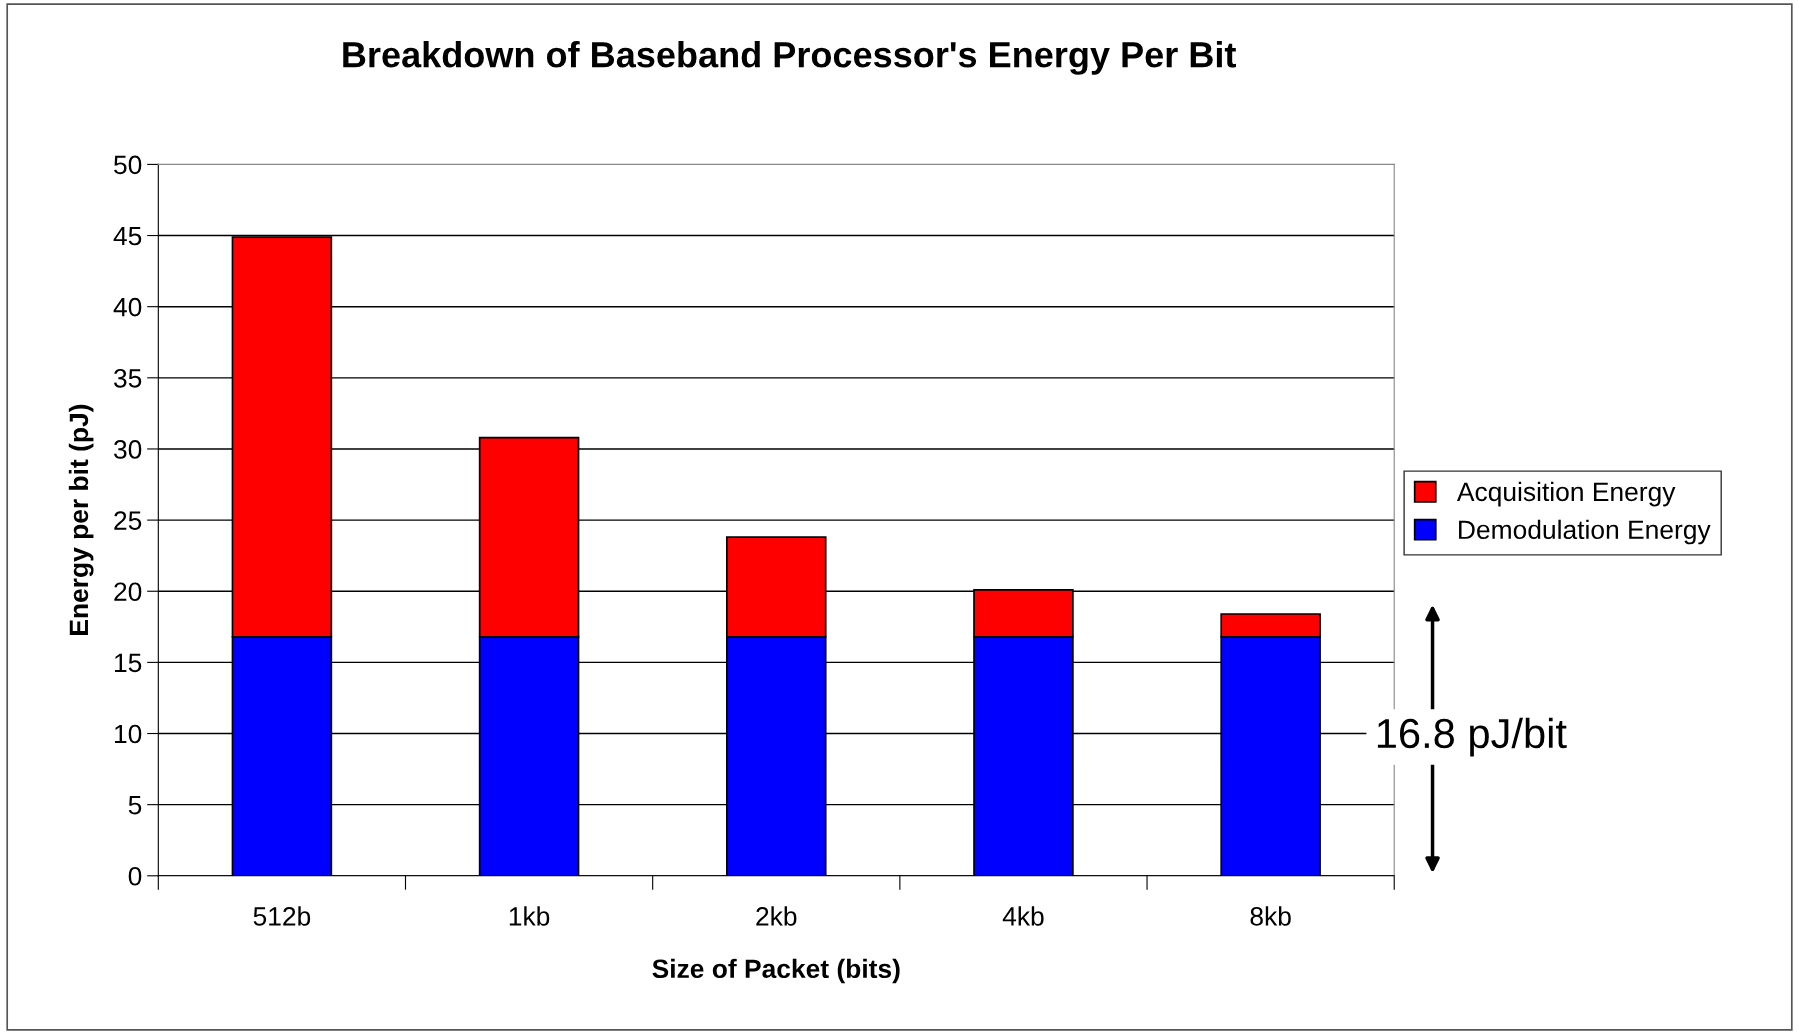 The height and width of the screenshot is (1034, 1799). Describe the element at coordinates (81, 519) in the screenshot. I see `y-axis-title: Energy per bit (pJ)` at that location.